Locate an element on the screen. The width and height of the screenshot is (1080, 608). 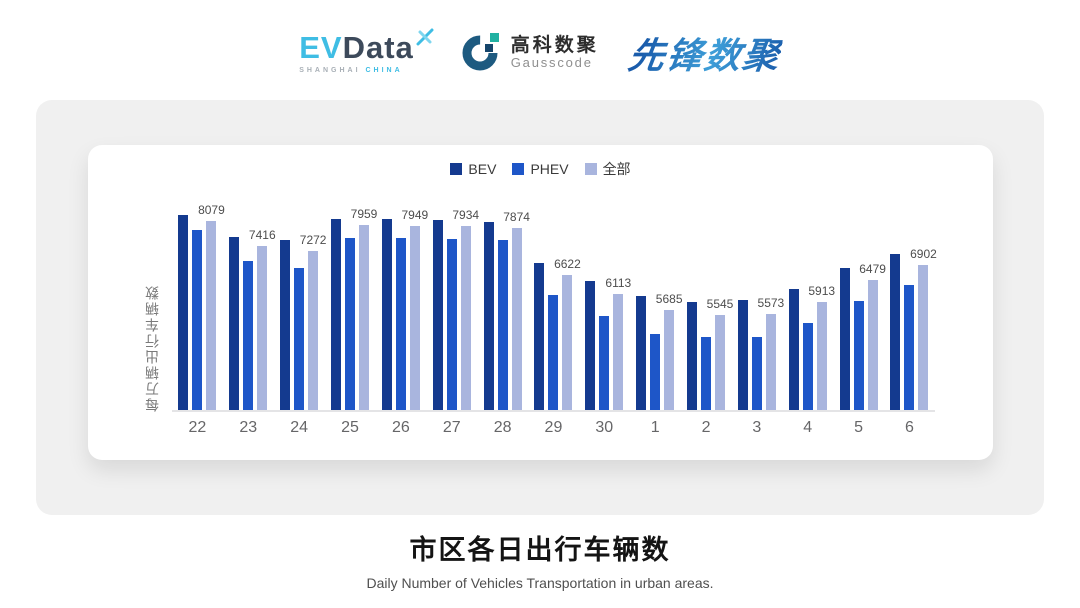
bar-全部-4 is located at coordinates (821, 356).